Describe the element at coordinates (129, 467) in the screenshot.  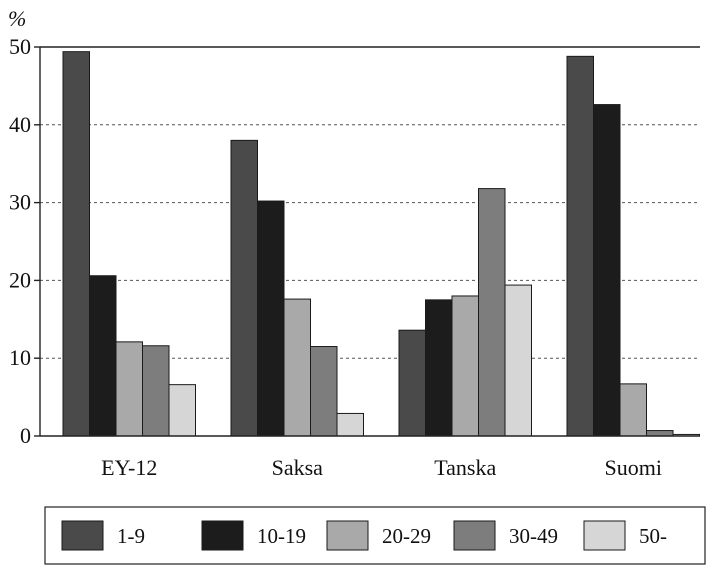
I see `category-label-ey-12: EY-12` at that location.